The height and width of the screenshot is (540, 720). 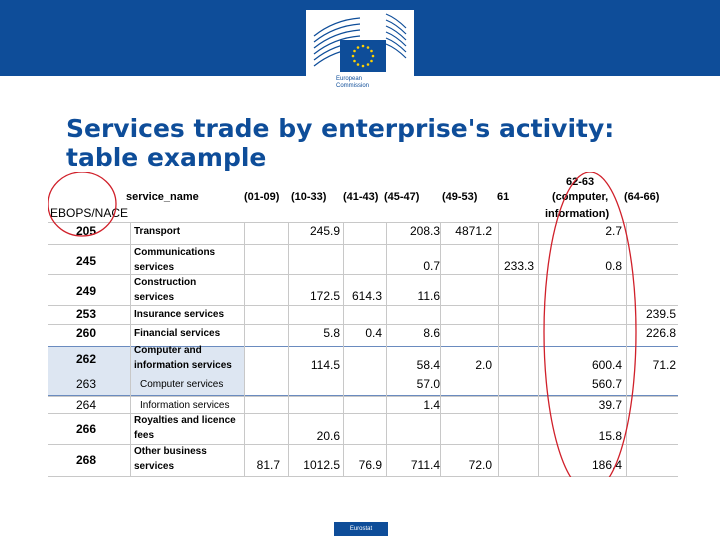 I want to click on logo-line-2: Commission, so click(x=353, y=86).